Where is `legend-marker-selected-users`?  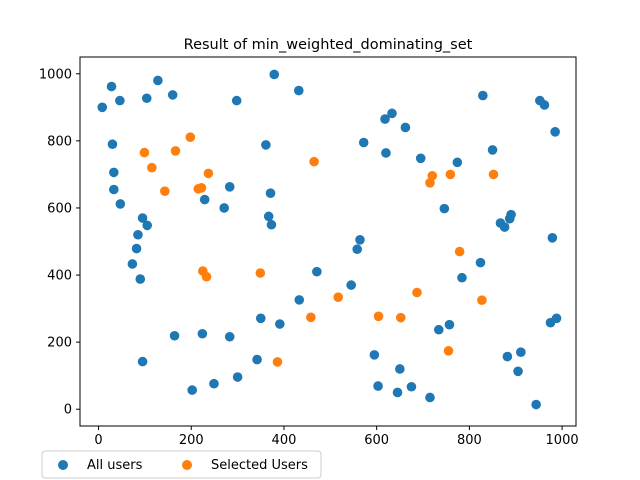
legend-marker-selected-users is located at coordinates (187, 465).